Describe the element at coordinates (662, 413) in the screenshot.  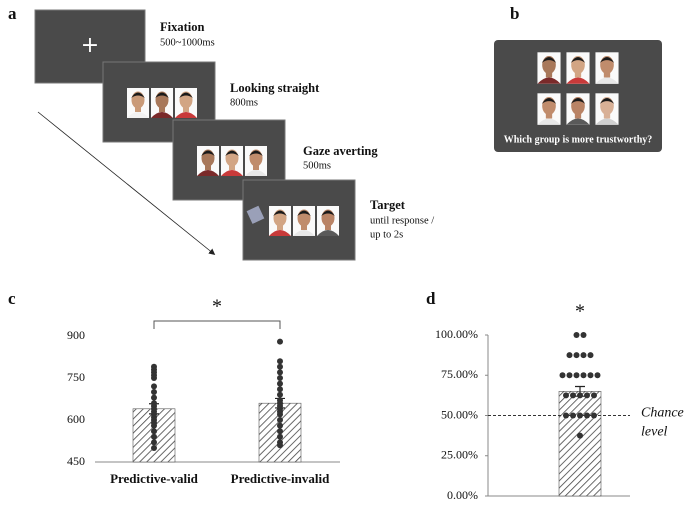
I see `reference-label: Chance` at that location.